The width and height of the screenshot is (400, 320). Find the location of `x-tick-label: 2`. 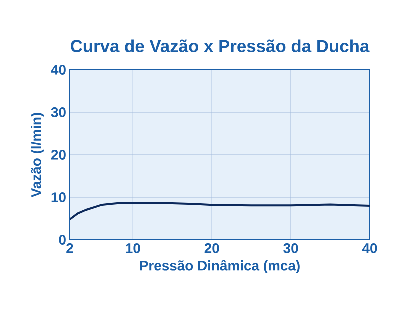

x-tick-label: 2 is located at coordinates (70, 249).